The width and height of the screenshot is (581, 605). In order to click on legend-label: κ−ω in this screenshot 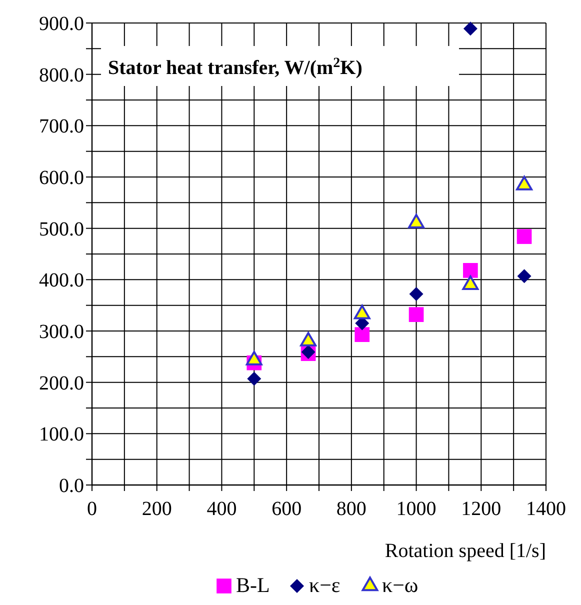, I will do `click(400, 585)`.